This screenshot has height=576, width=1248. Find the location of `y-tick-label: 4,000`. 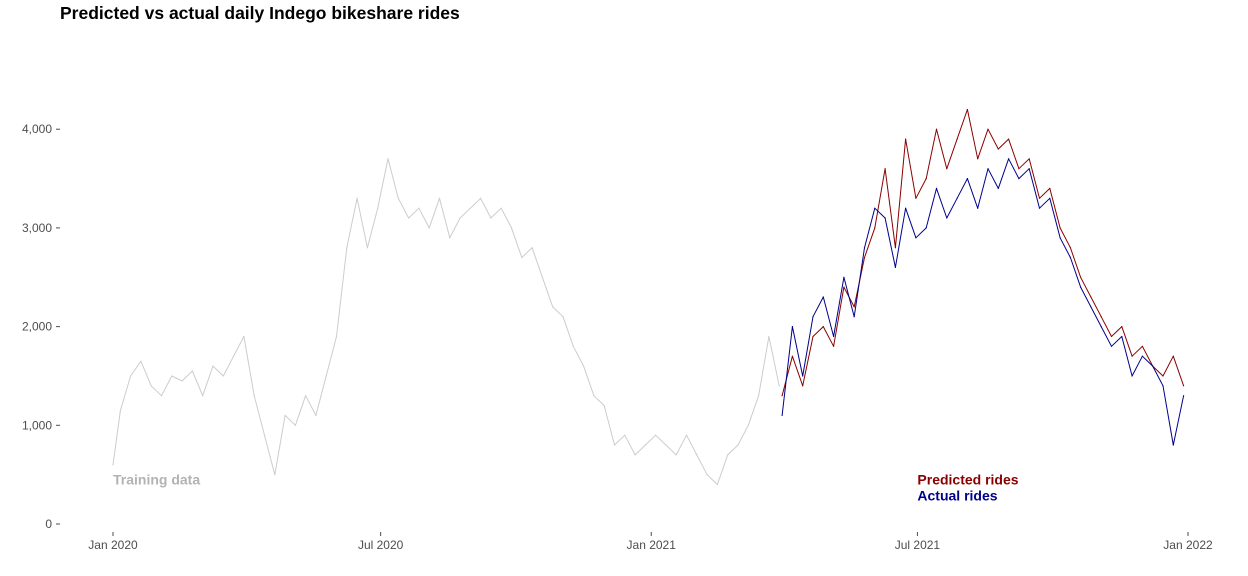

y-tick-label: 4,000 is located at coordinates (37, 129).